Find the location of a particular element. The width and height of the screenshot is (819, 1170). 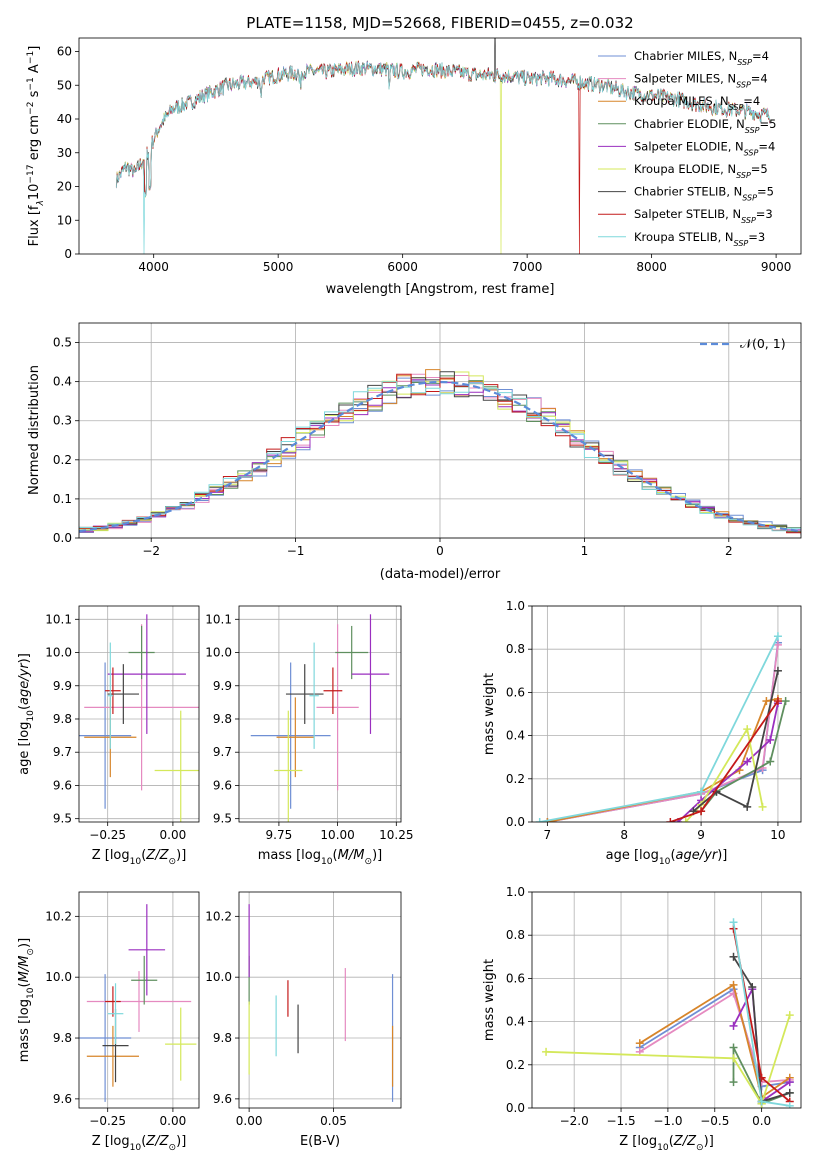

weight_vs_Z-axes: −2.0 −1.5 −1.0 −0.5 0.0 0.0 0.2 0.4 0.6 0.8 1.0 is located at coordinates (653, 1006).